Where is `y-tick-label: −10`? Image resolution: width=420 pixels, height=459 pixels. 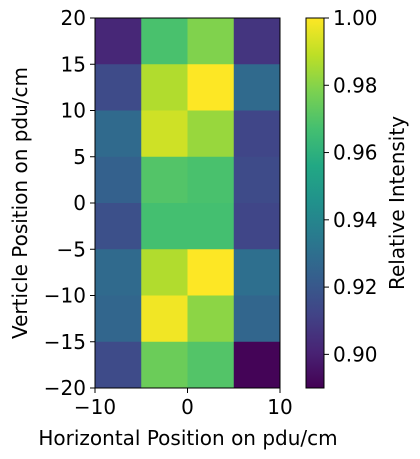
y-tick-label: −10 is located at coordinates (65, 296).